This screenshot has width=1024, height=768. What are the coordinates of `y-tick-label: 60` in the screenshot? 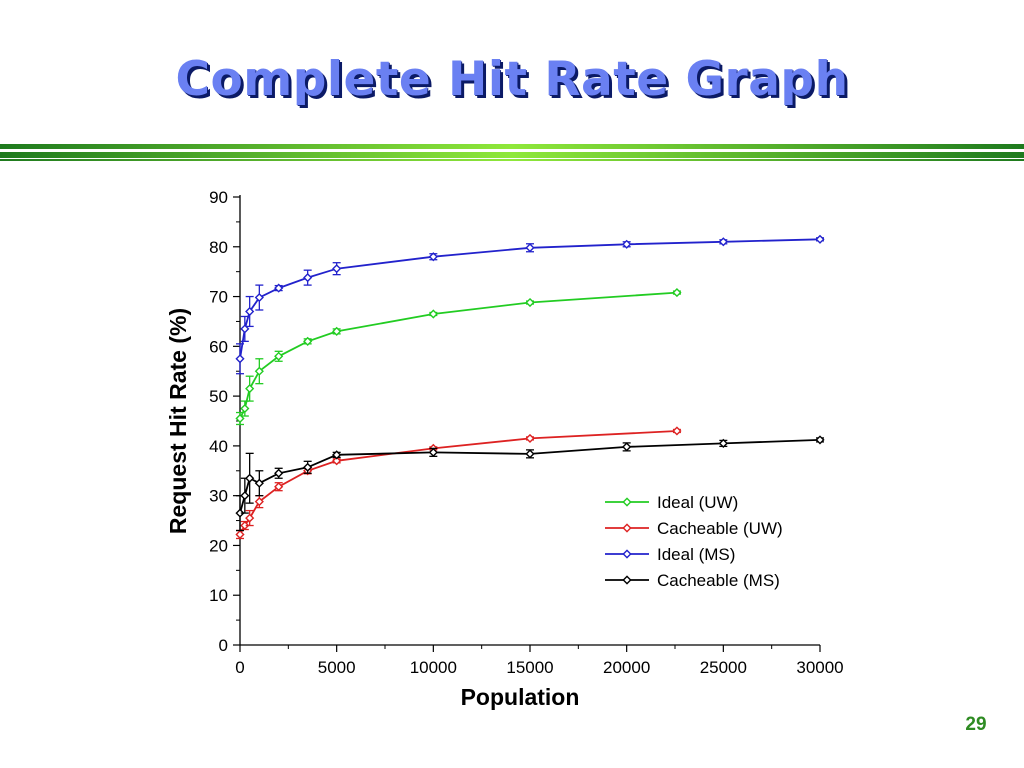 It's located at (218, 346).